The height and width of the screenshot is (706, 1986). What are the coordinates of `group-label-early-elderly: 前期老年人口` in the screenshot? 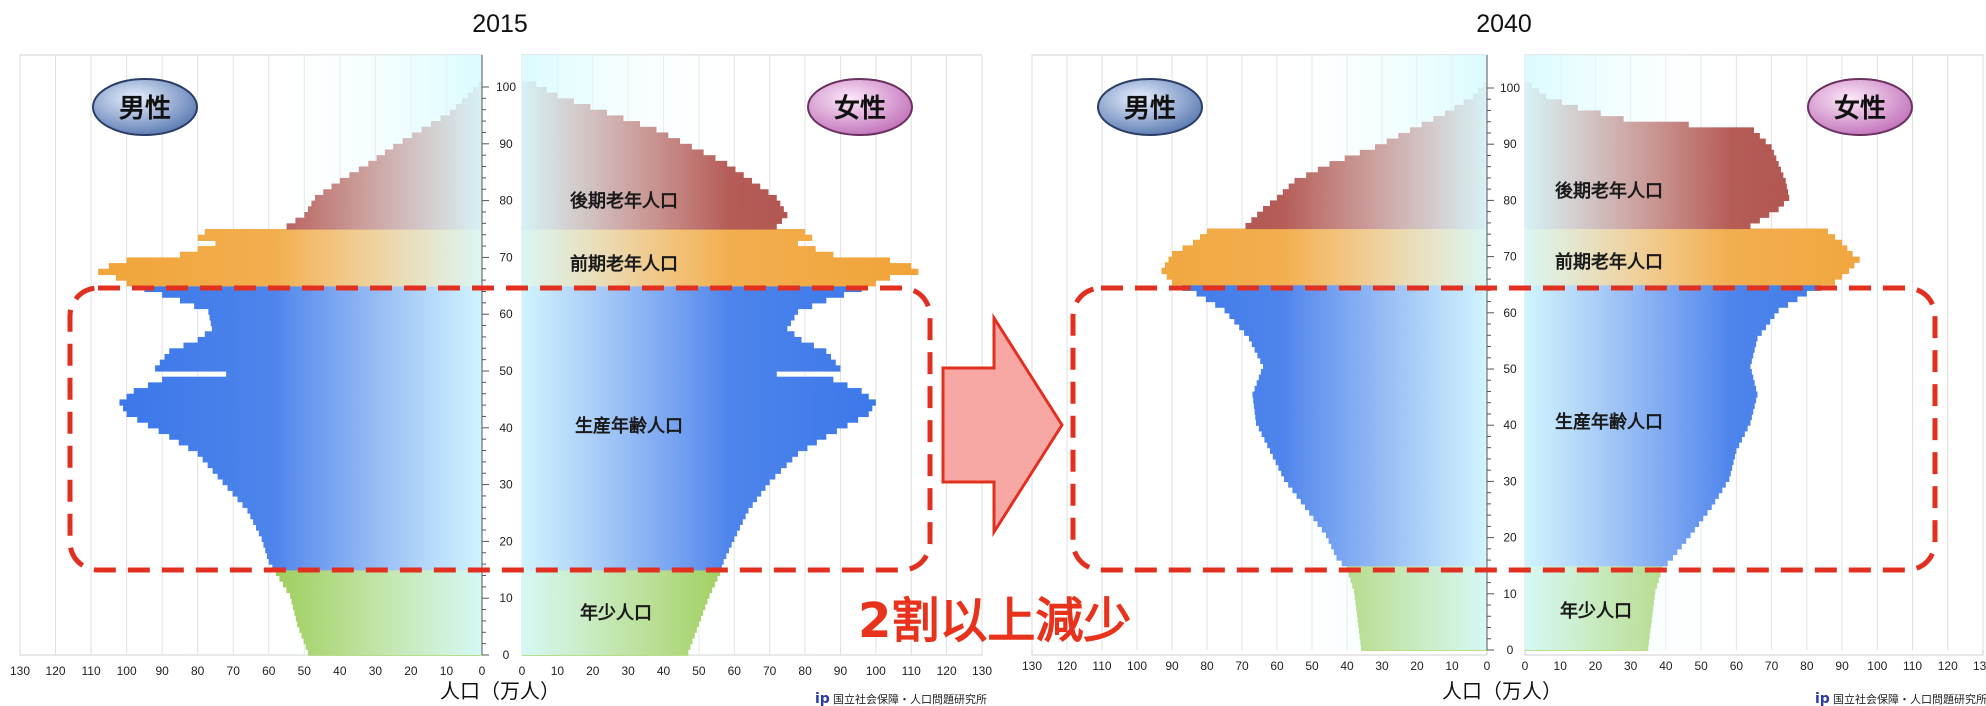 It's located at (1609, 262).